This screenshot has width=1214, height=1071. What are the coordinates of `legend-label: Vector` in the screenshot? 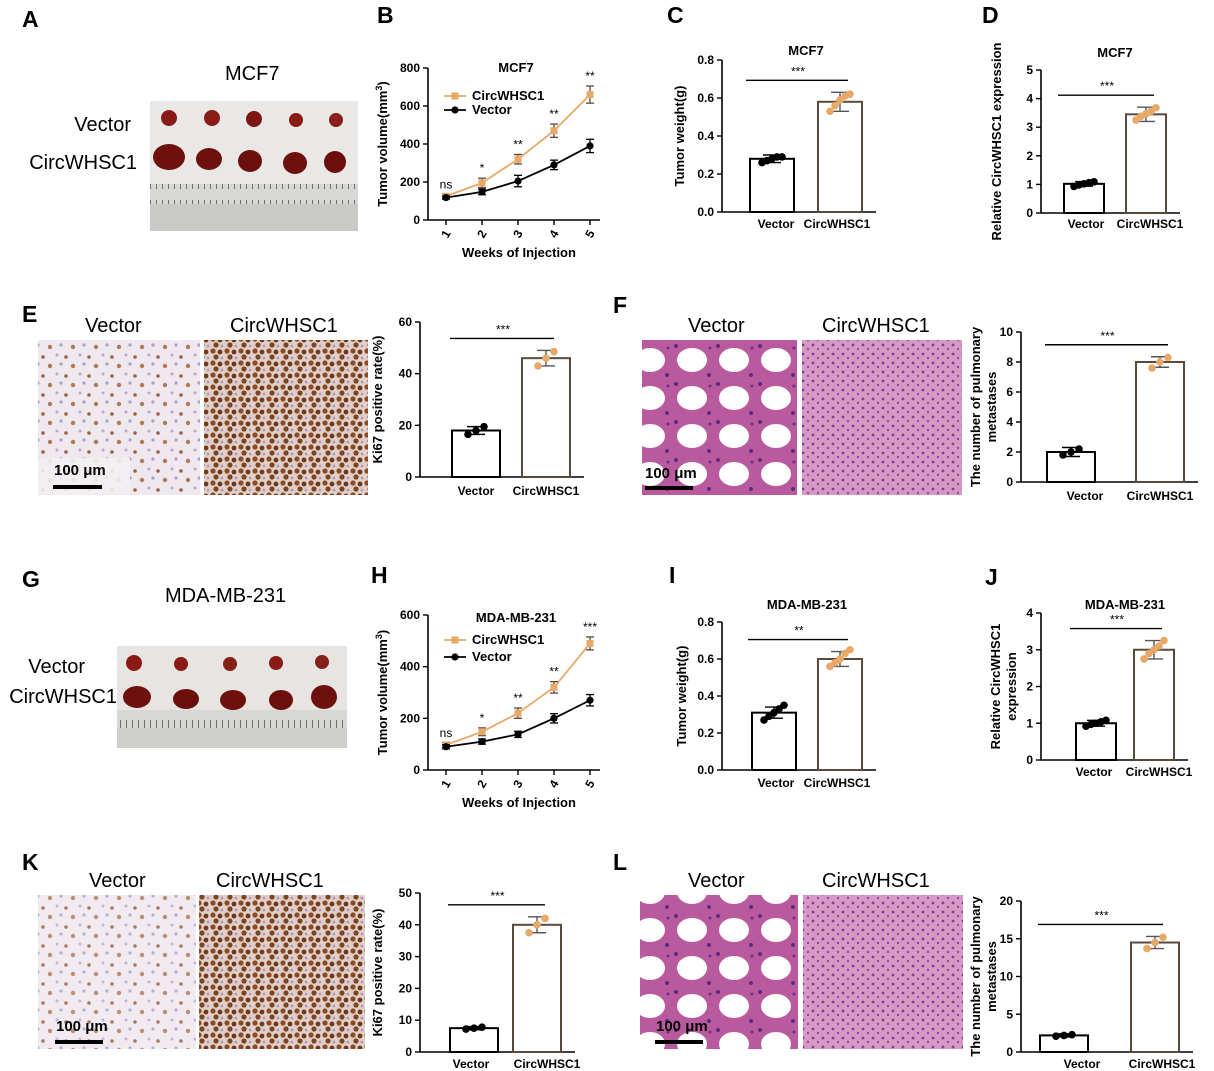 It's located at (492, 109).